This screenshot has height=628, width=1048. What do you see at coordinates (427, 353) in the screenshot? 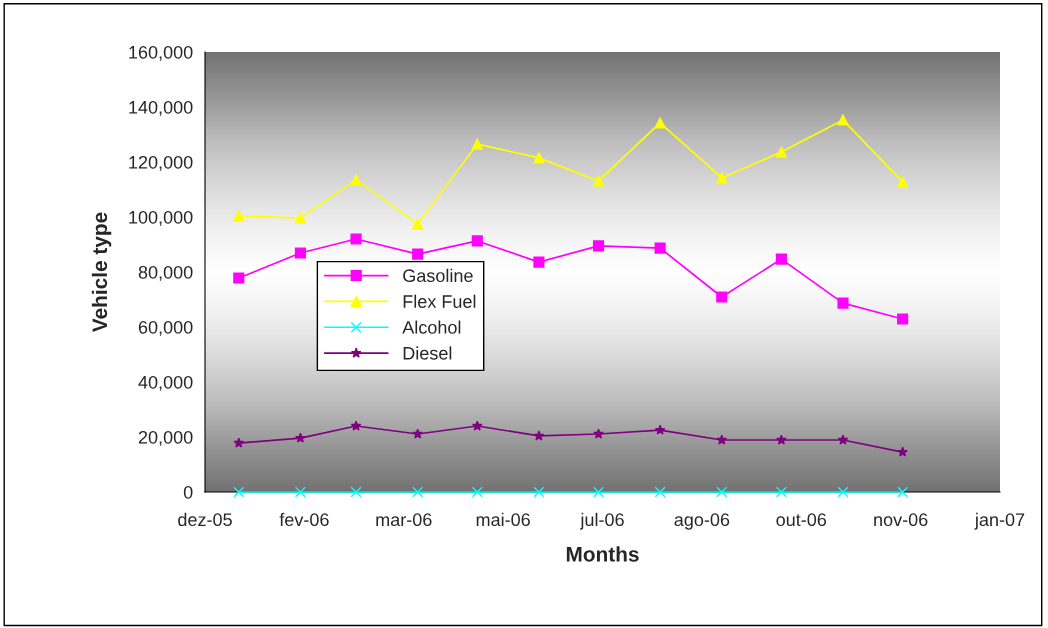
I see `legend-label: Diesel` at bounding box center [427, 353].